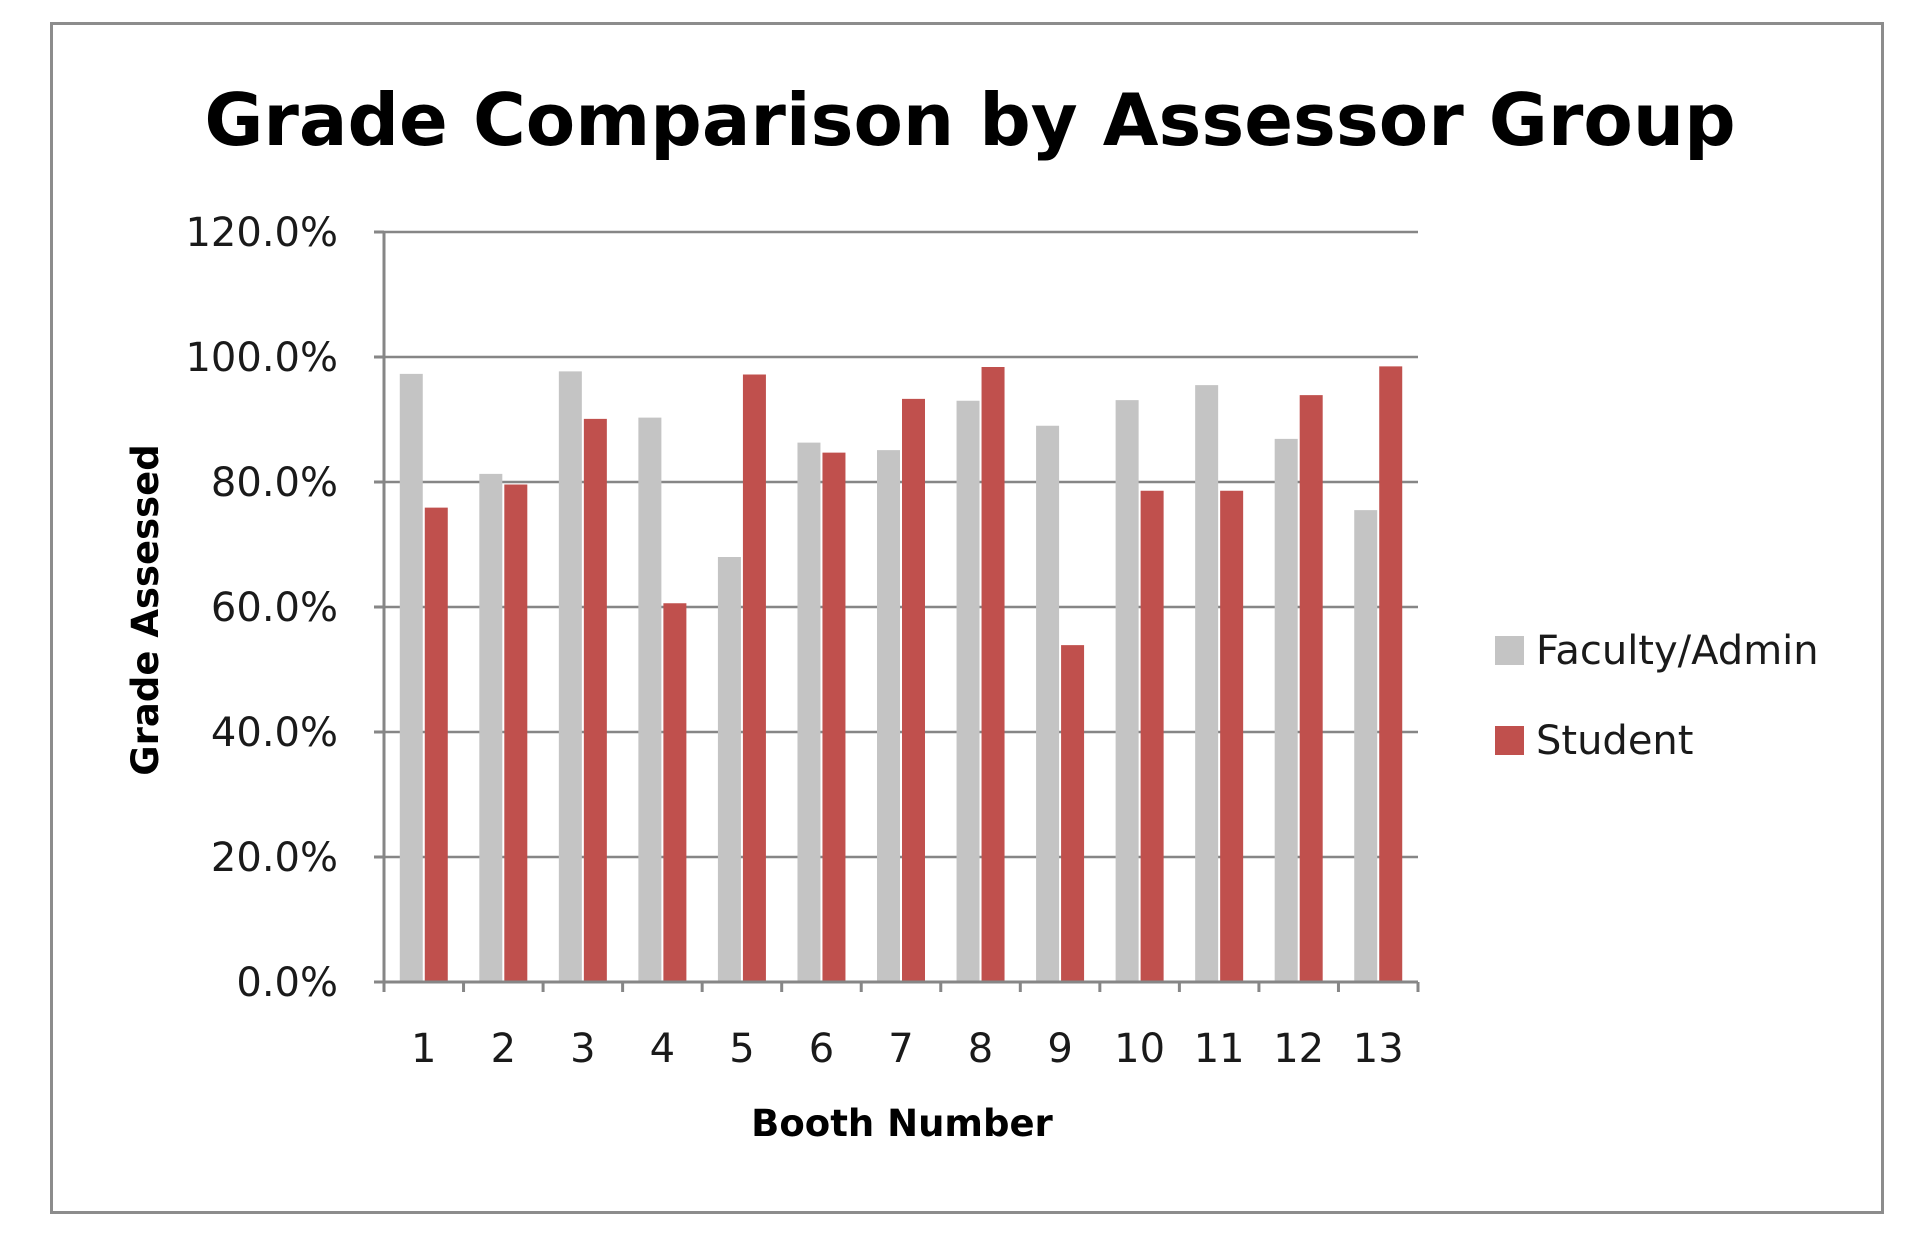 This screenshot has height=1247, width=1920. I want to click on y-tick-label: 40.0%, so click(274, 733).